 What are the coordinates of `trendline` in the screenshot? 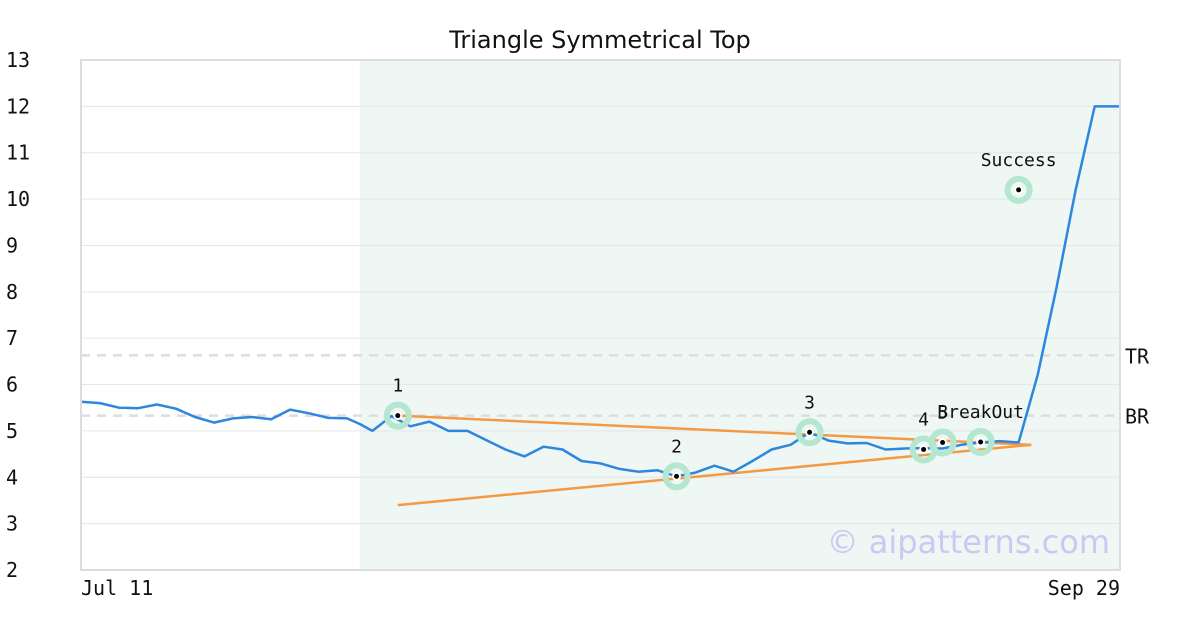 It's located at (714, 475).